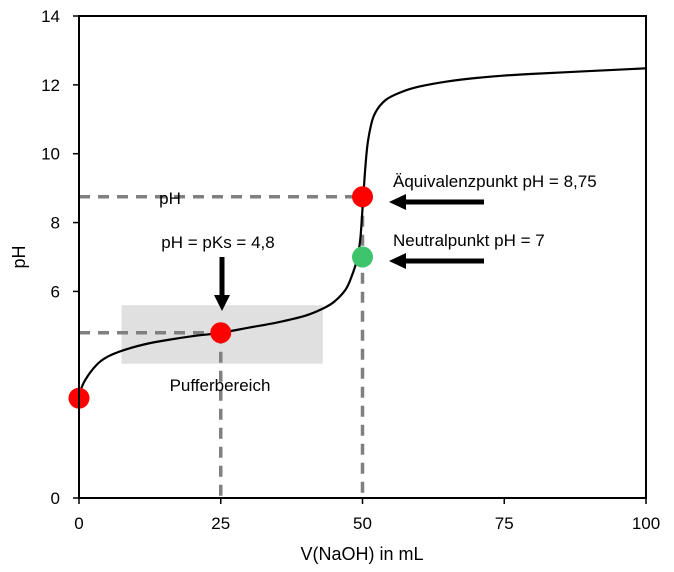  I want to click on y-tick-label-0: 0, so click(55, 498).